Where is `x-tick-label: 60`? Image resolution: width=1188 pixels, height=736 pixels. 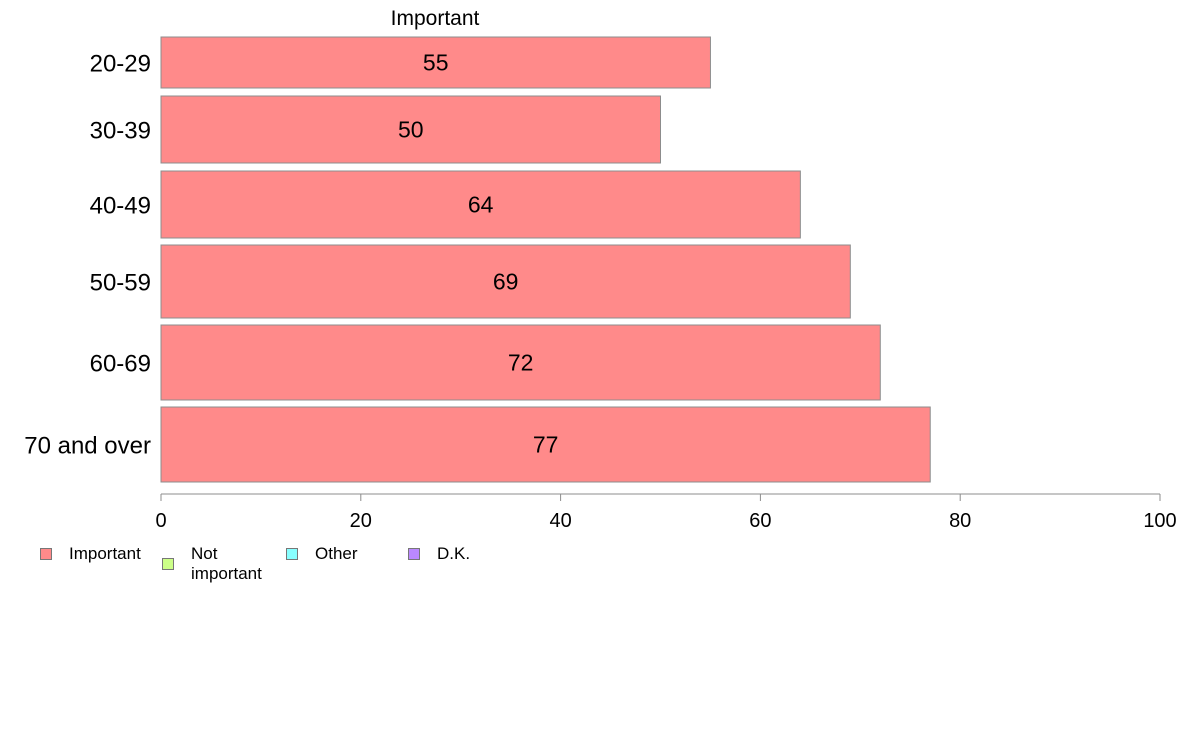
x-tick-label: 60 is located at coordinates (760, 520).